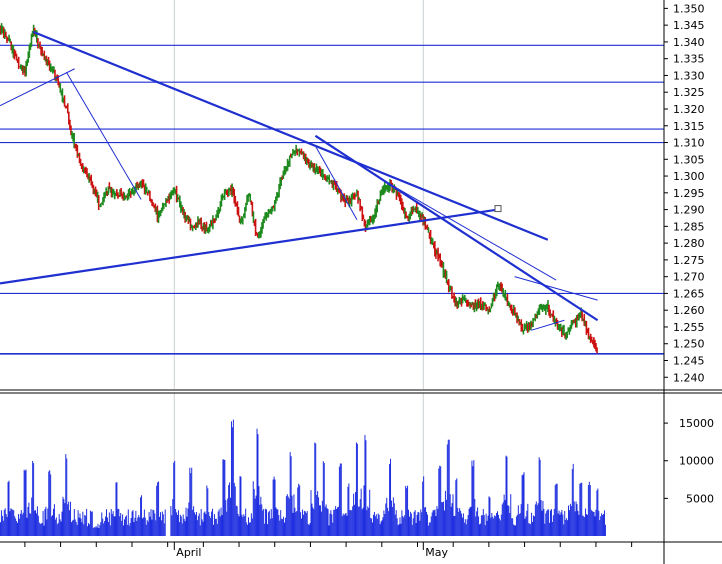  Describe the element at coordinates (696, 461) in the screenshot. I see `volume-tick-label: 10000` at that location.